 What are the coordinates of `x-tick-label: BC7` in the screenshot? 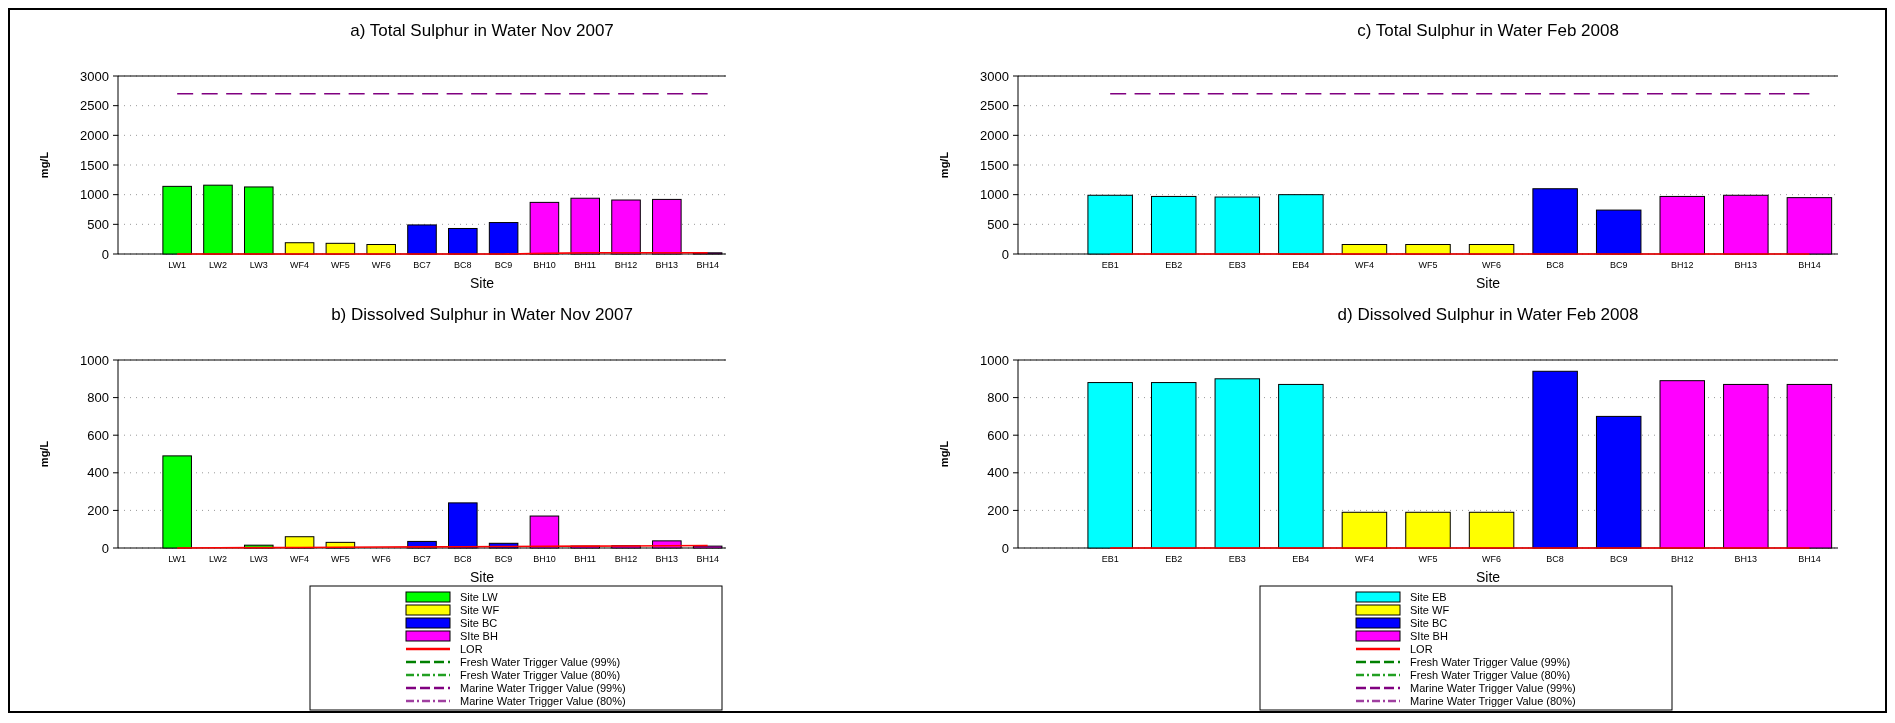 It's located at (422, 559).